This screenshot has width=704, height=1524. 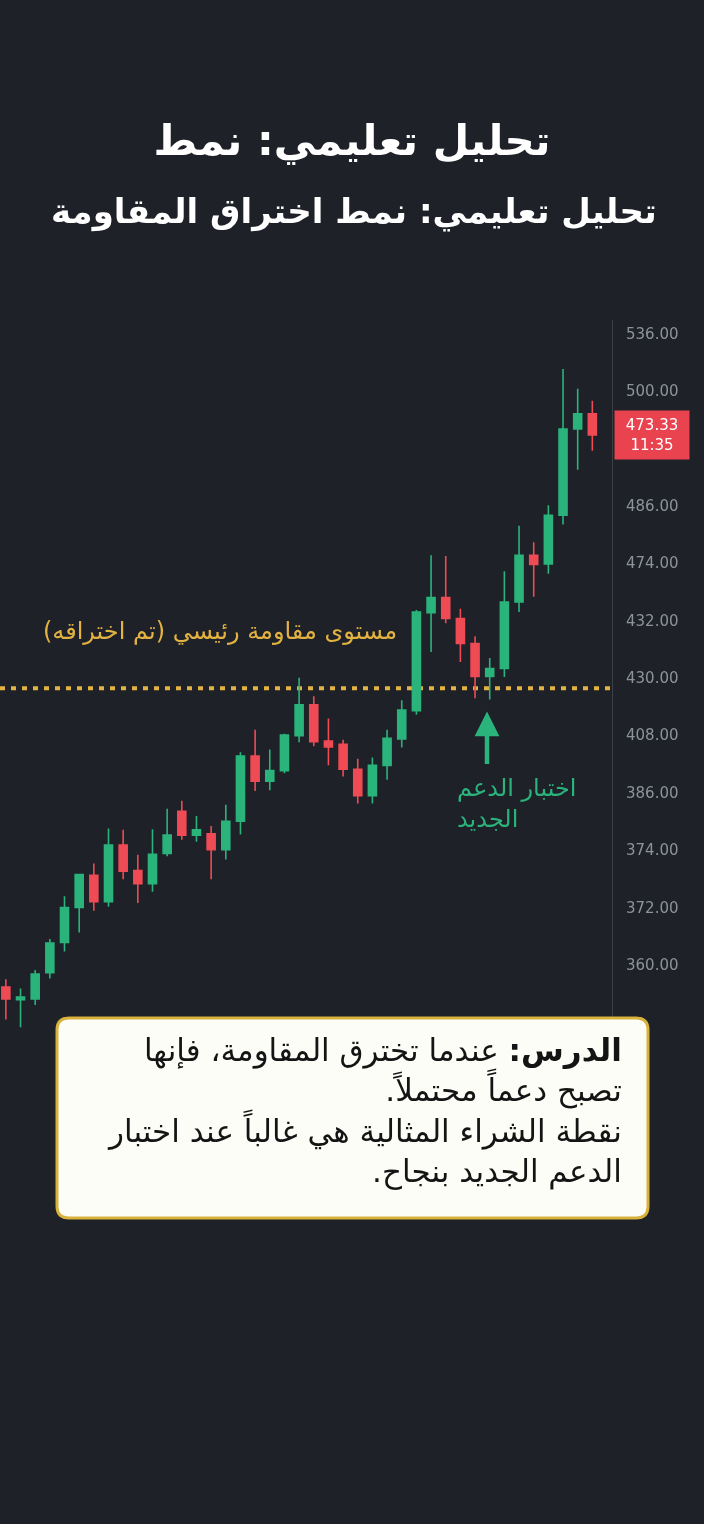 I want to click on text: 486.00, so click(x=652, y=506).